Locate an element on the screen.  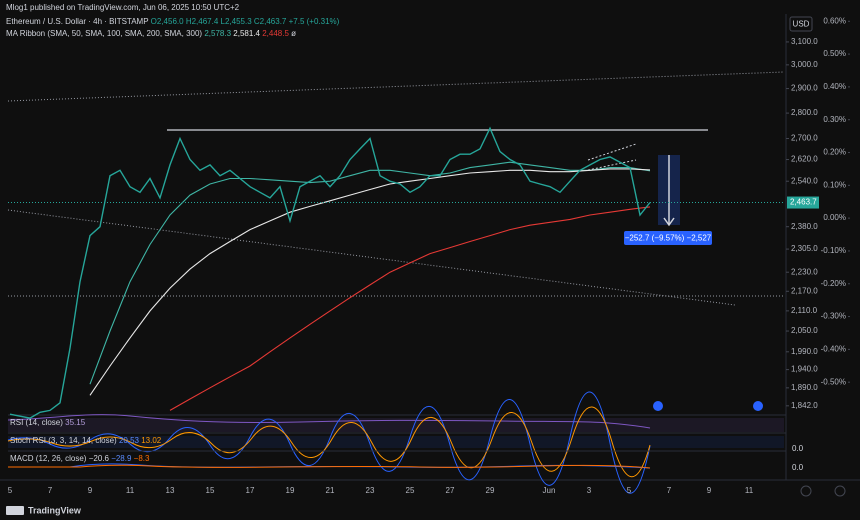
y-tick-label: 2,305.0 is located at coordinates (804, 248).